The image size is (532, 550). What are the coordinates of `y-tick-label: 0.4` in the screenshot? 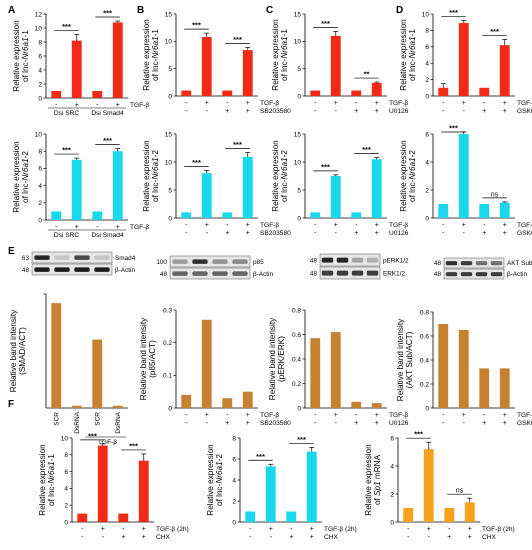 It's located at (296, 359).